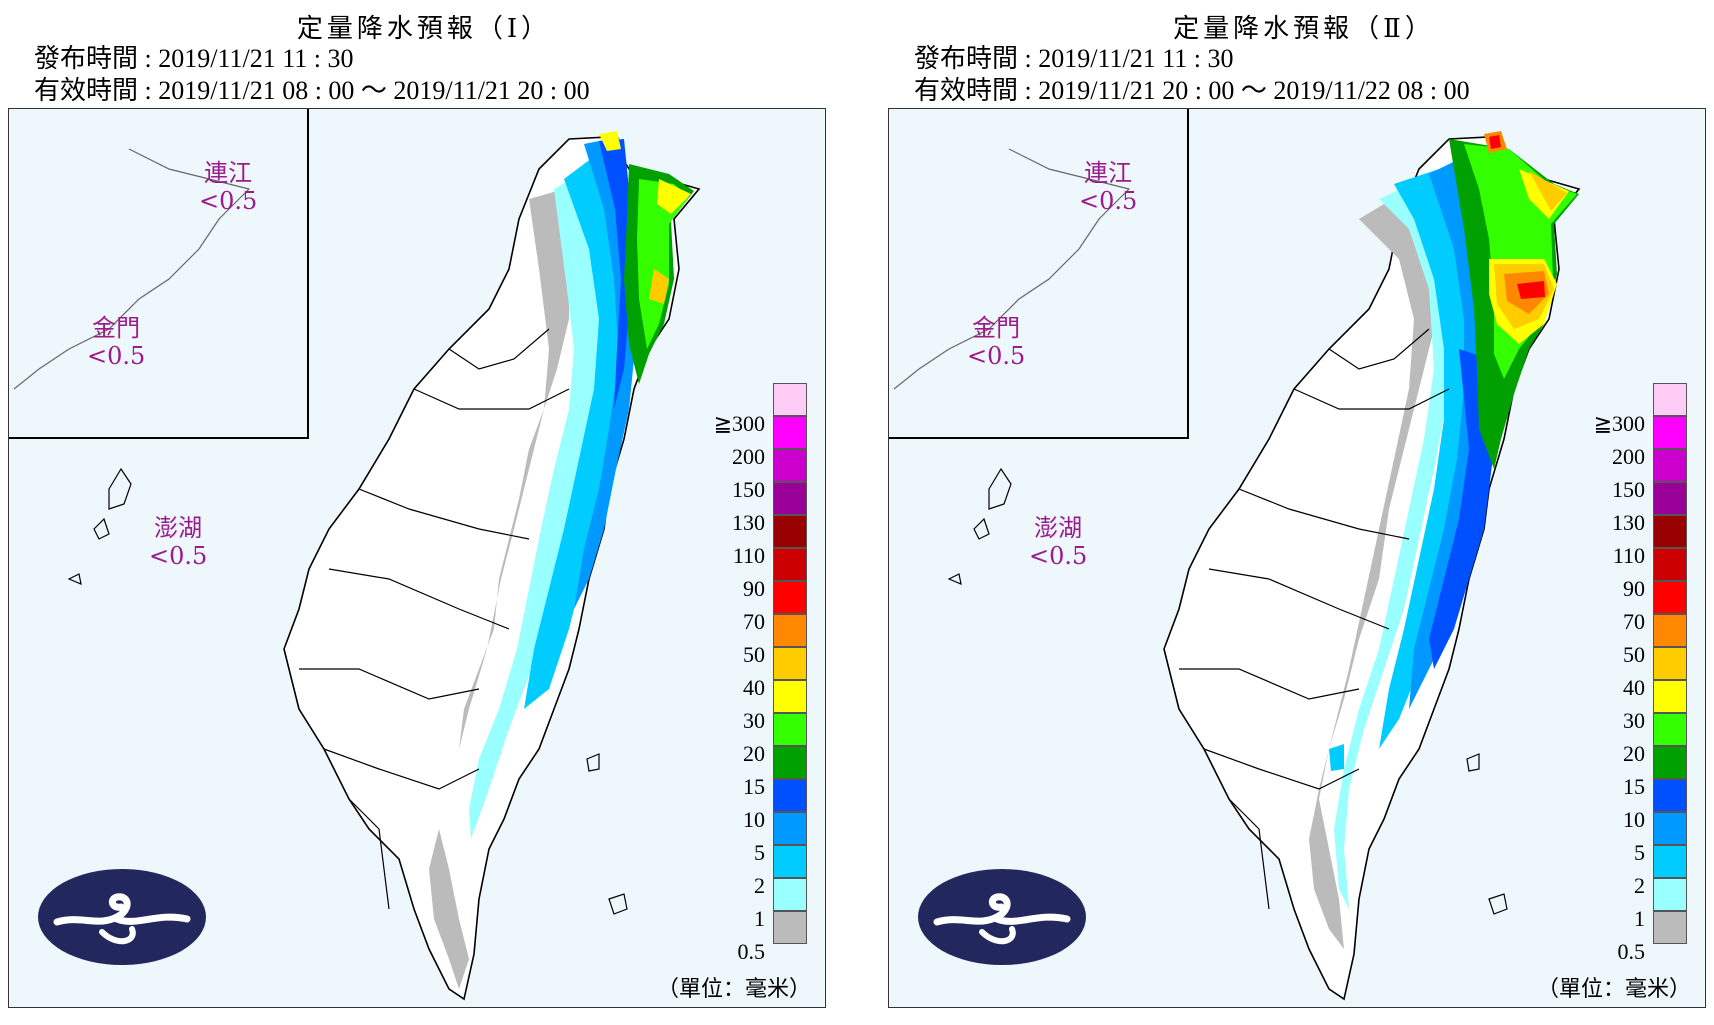 The height and width of the screenshot is (1025, 1714). What do you see at coordinates (996, 342) in the screenshot?
I see `kinmen-label: 金門 <0.5` at bounding box center [996, 342].